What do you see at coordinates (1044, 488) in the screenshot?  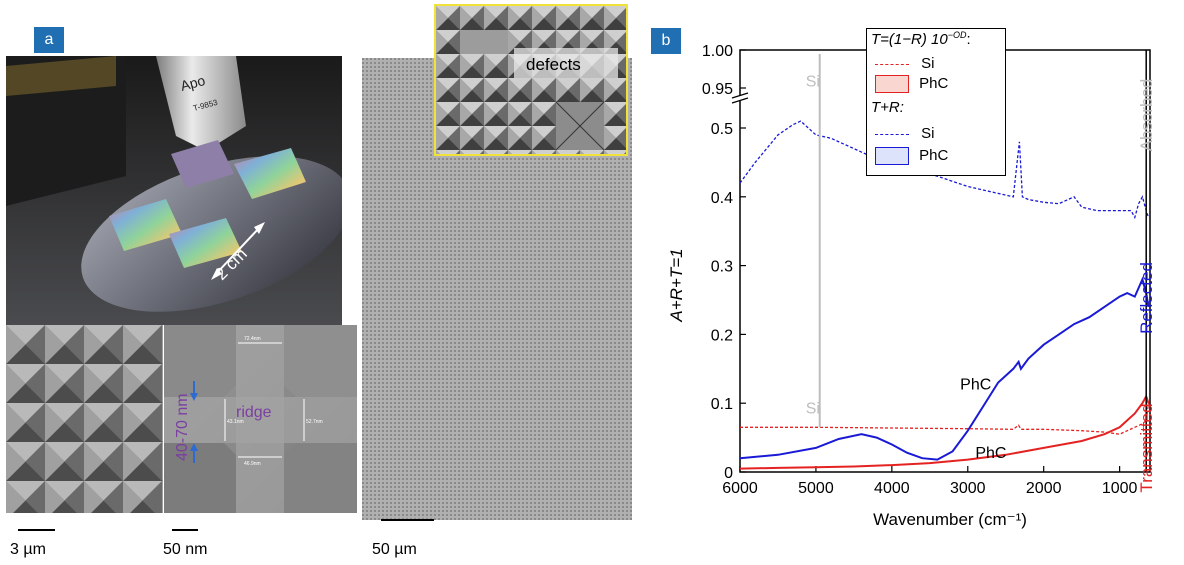 I see `x-tick-label: 2000` at bounding box center [1044, 488].